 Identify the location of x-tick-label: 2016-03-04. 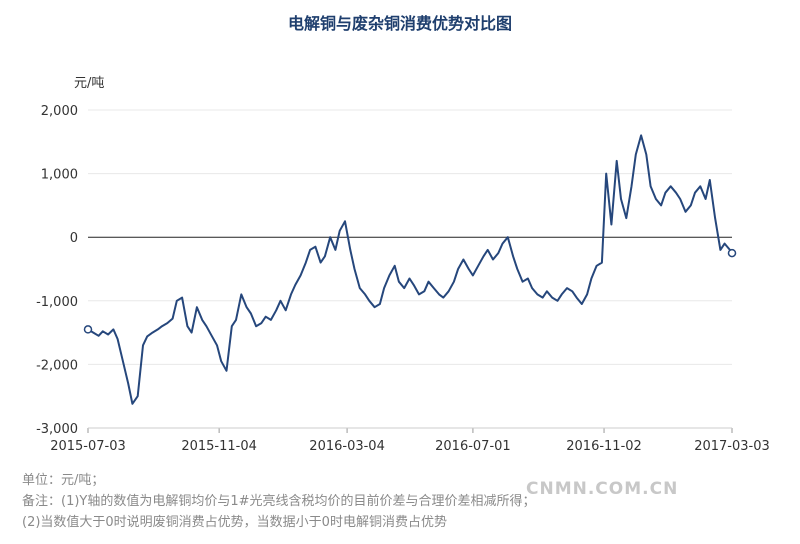
(347, 446).